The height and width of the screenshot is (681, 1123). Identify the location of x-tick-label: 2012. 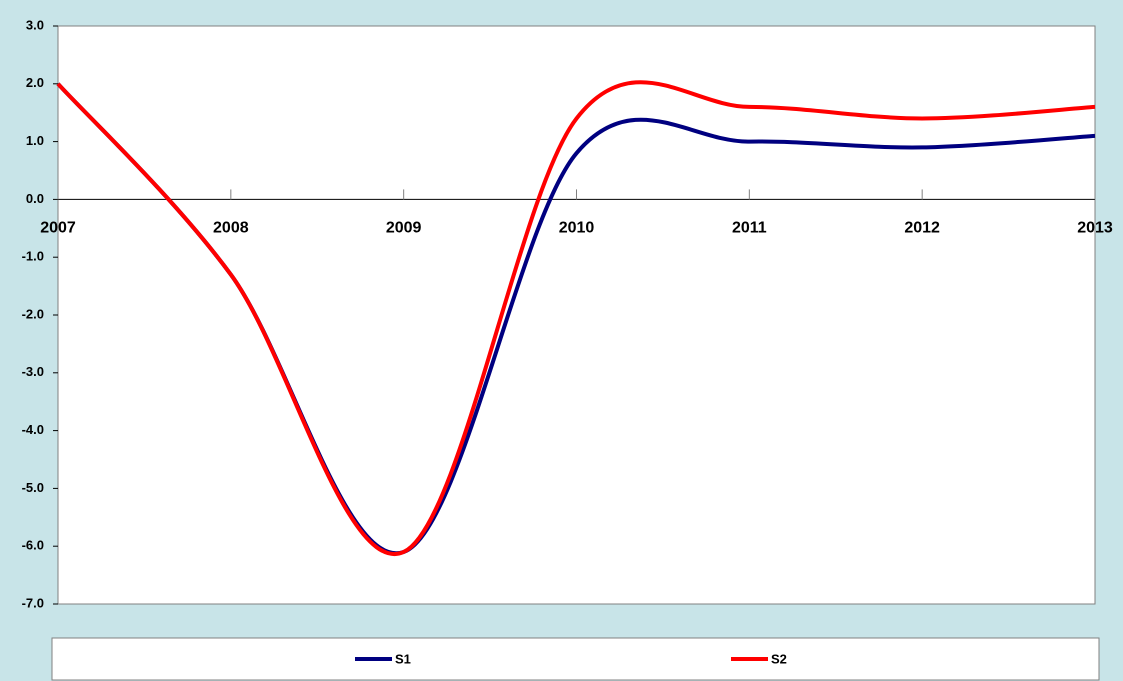
(922, 228).